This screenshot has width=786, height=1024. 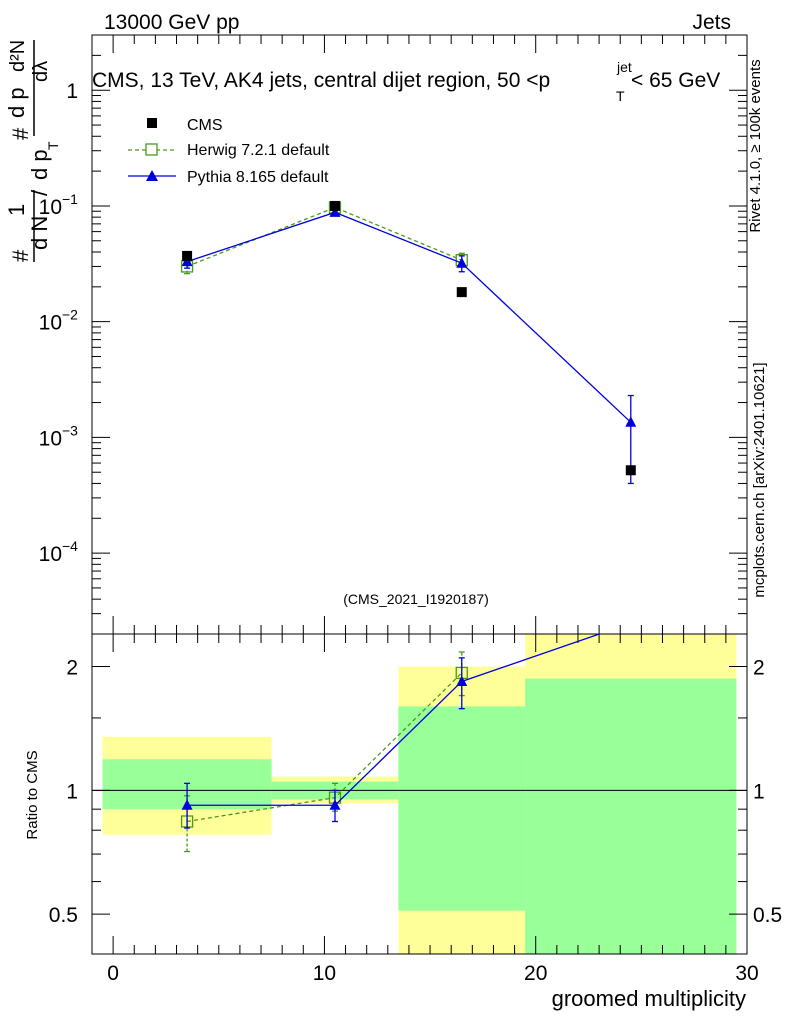 I want to click on legend-marker-herwig, so click(x=151, y=149).